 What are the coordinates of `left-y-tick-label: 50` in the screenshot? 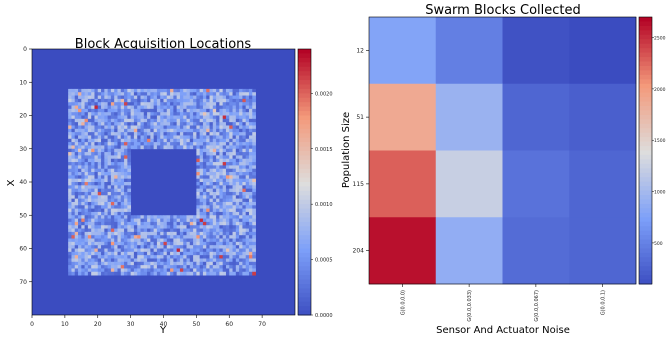 It's located at (23, 215).